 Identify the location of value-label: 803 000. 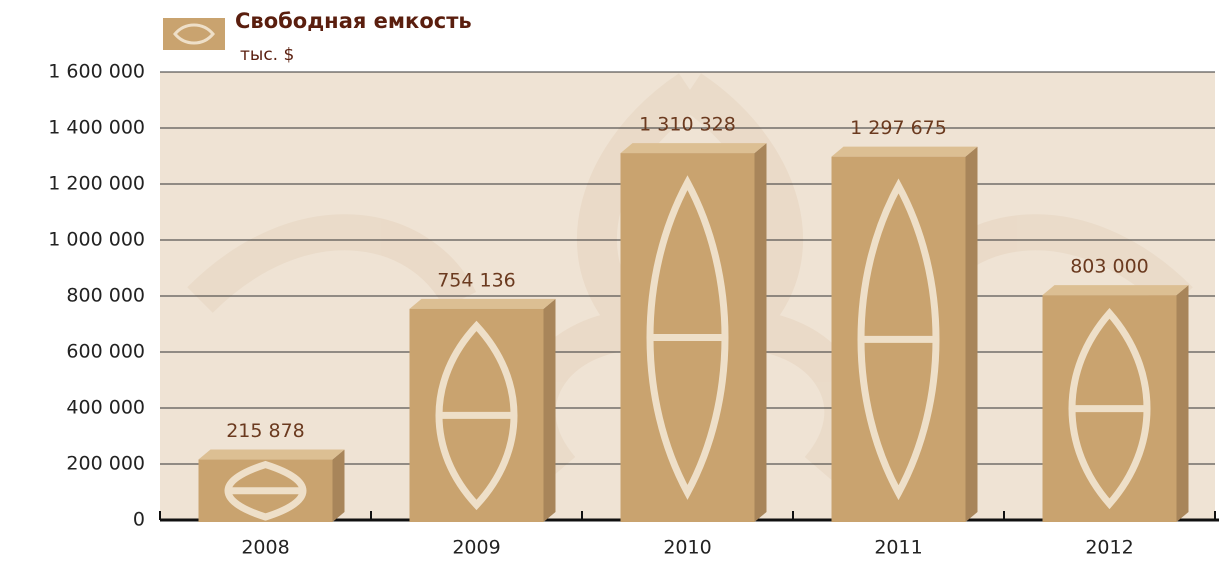
(1109, 267).